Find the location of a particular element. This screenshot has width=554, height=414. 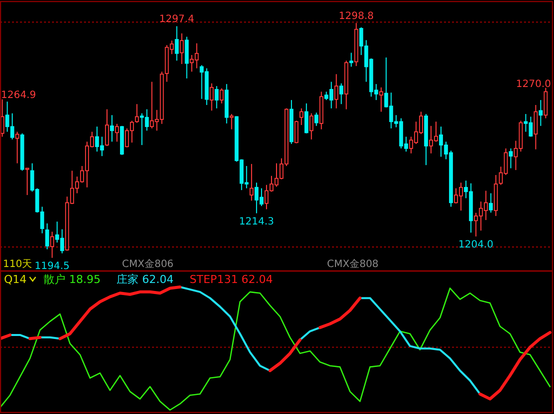

annotation: 1298.8 is located at coordinates (356, 16).